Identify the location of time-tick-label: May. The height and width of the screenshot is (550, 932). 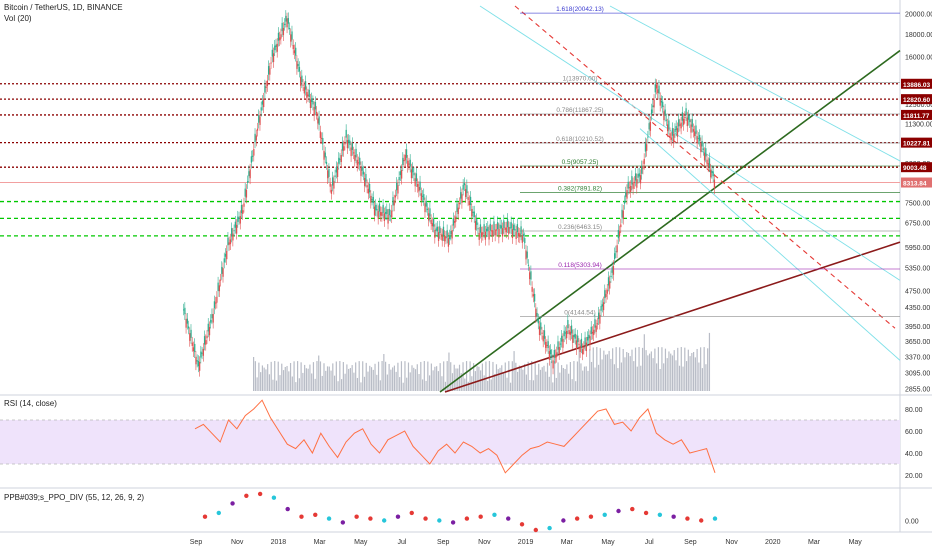
(608, 542).